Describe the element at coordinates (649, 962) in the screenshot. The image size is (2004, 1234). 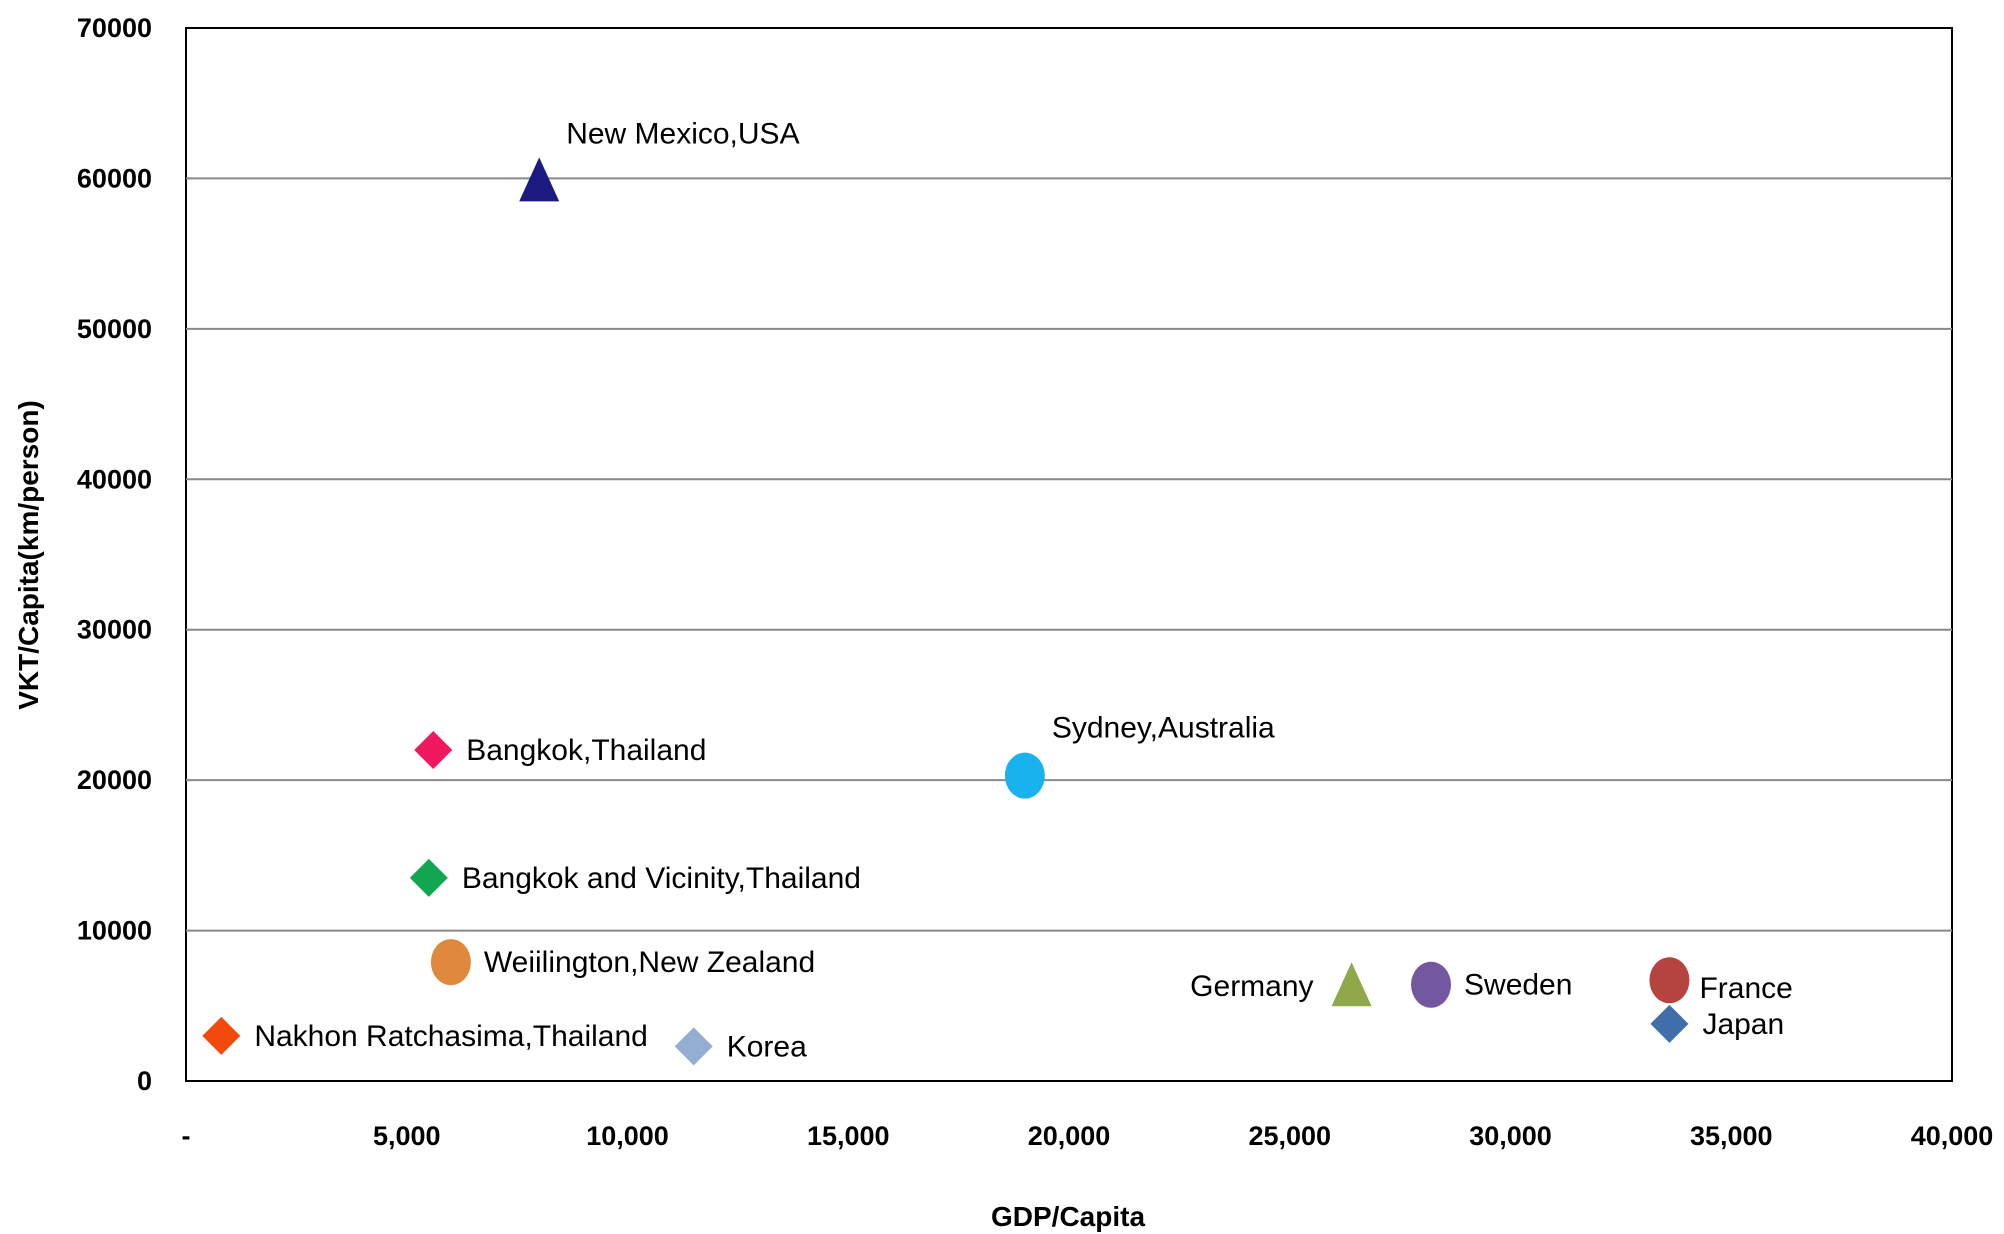
I see `point-label-weiilington-new-zealand: Weiilington,New Zealand` at that location.